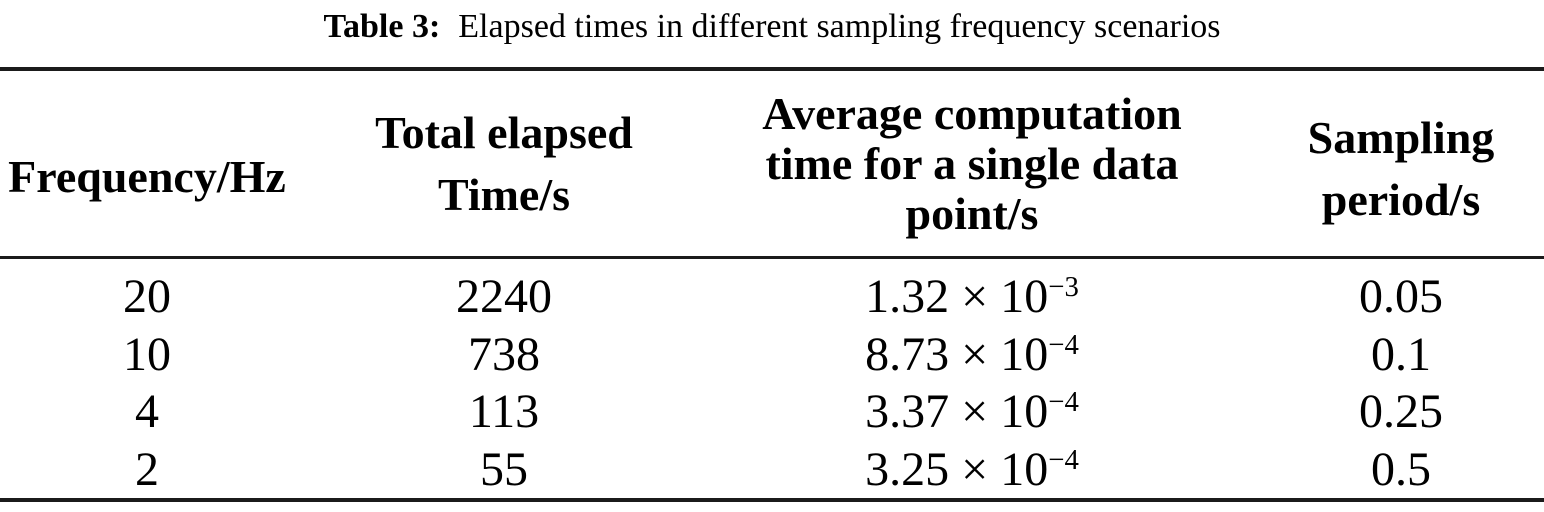 This screenshot has height=512, width=1544. Describe the element at coordinates (1401, 137) in the screenshot. I see `header-line: Sampling` at that location.